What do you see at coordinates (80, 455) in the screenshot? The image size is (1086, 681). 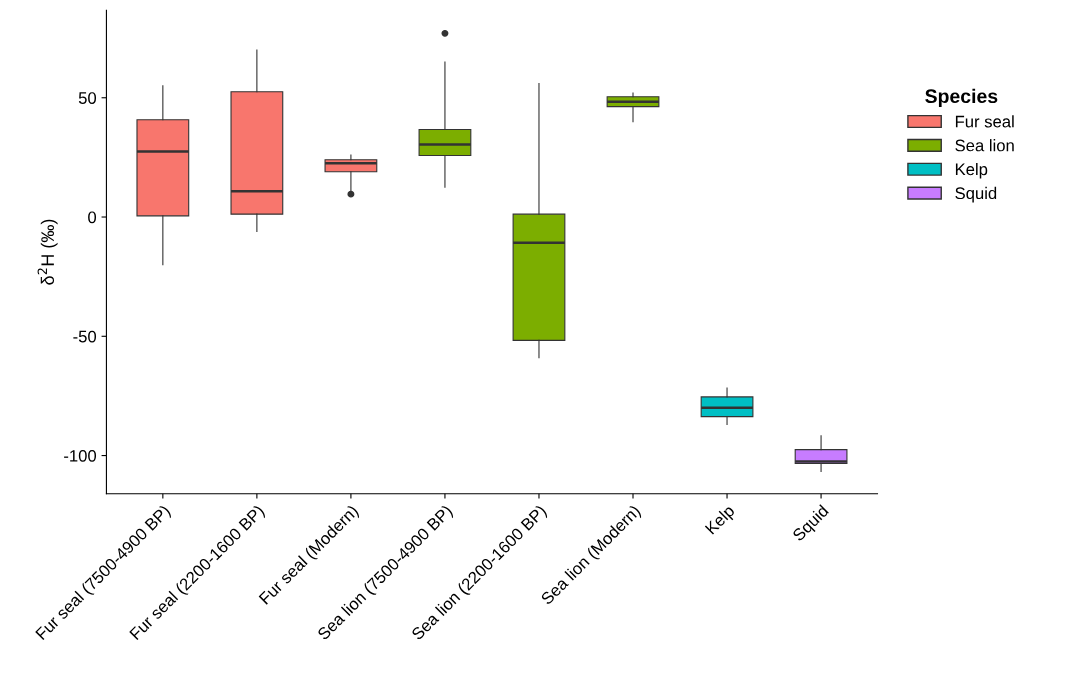 I see `y-tick-label: -100` at bounding box center [80, 455].